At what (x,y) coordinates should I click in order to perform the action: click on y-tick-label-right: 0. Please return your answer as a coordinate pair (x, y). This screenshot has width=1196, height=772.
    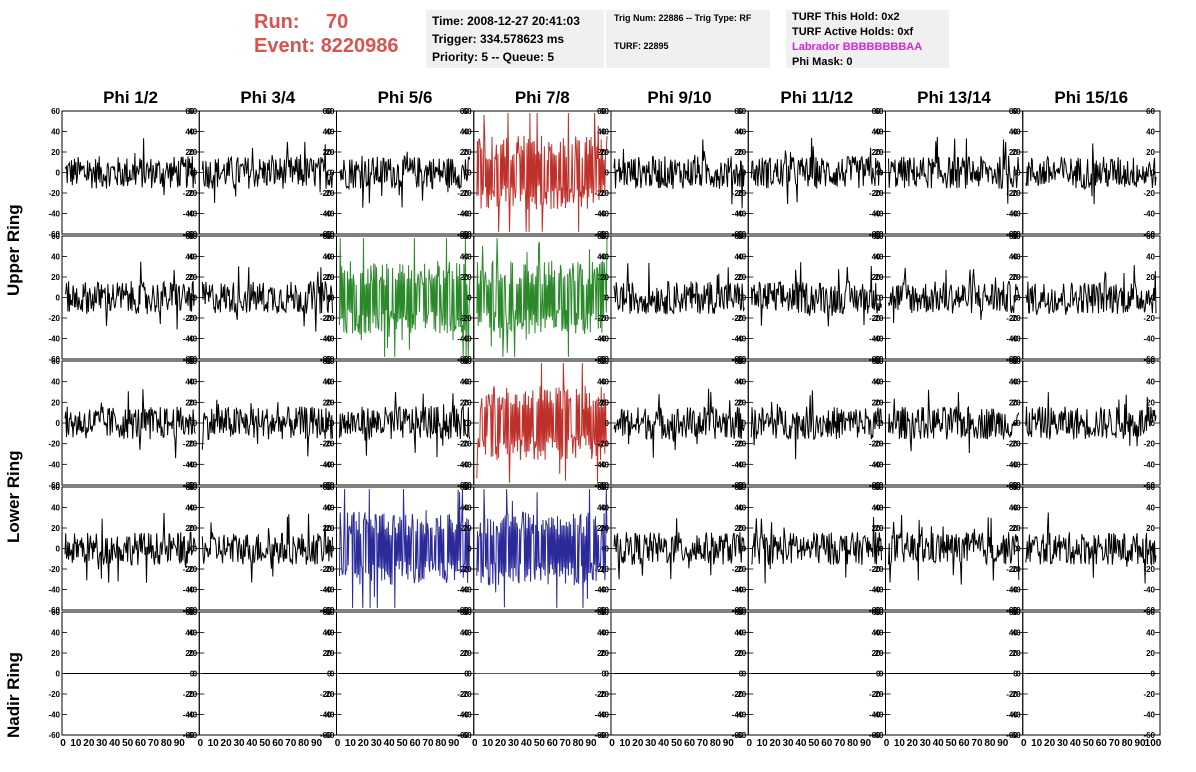
    Looking at the image, I should click on (192, 549).